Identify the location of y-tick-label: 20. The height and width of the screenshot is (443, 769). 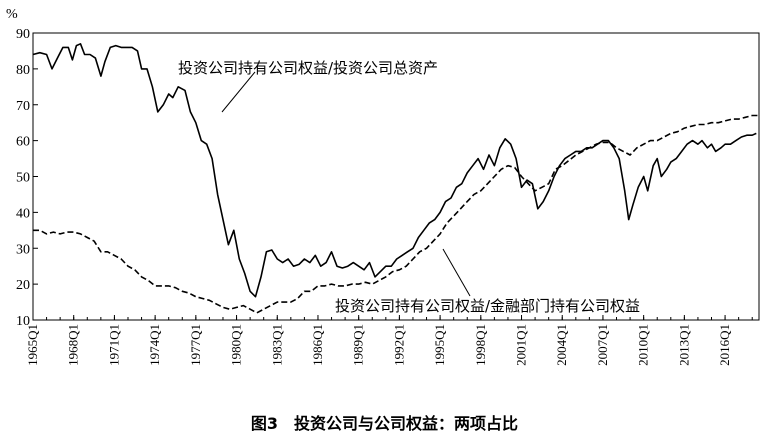
(23, 285).